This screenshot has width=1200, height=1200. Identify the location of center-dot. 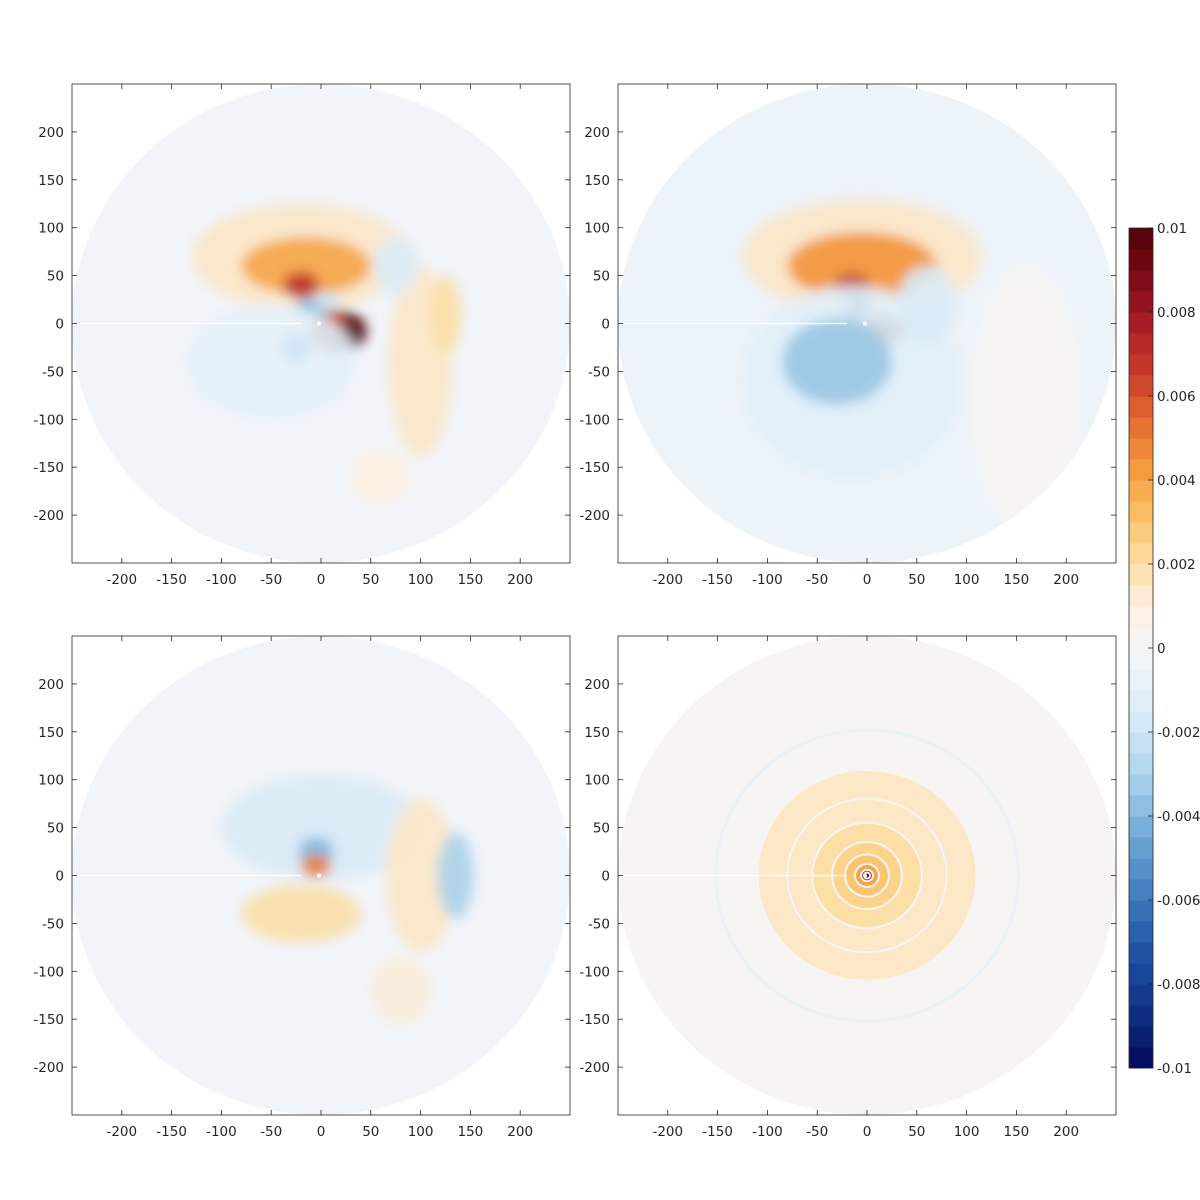
(865, 323).